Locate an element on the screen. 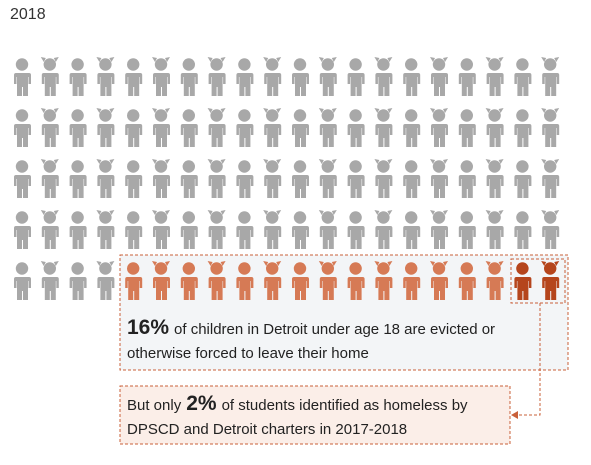 The height and width of the screenshot is (465, 591). note-box is located at coordinates (315, 415).